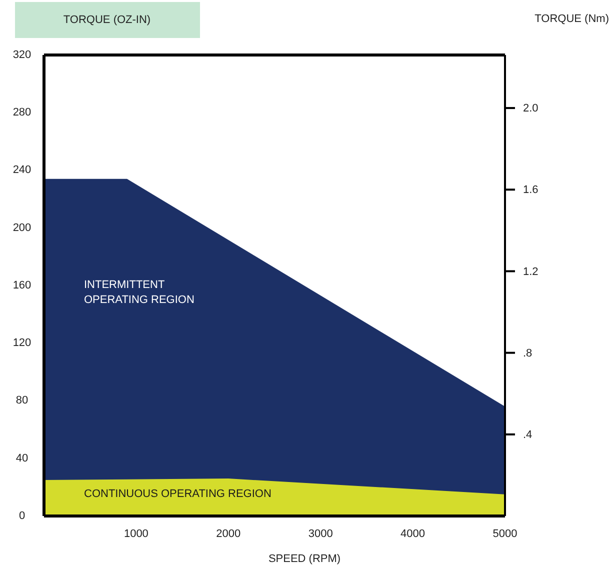 The image size is (611, 573). I want to click on x-tick-label: 4000, so click(413, 534).